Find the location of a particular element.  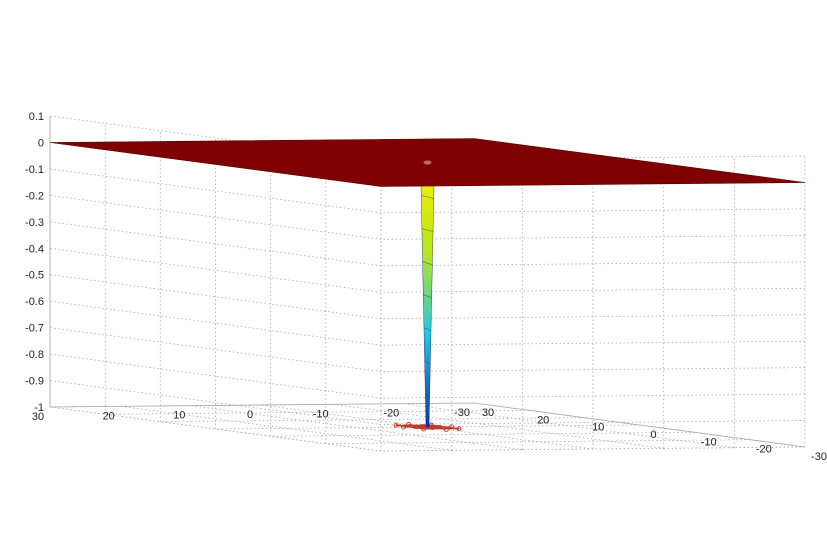

x-tick-label: -20 is located at coordinates (764, 450).